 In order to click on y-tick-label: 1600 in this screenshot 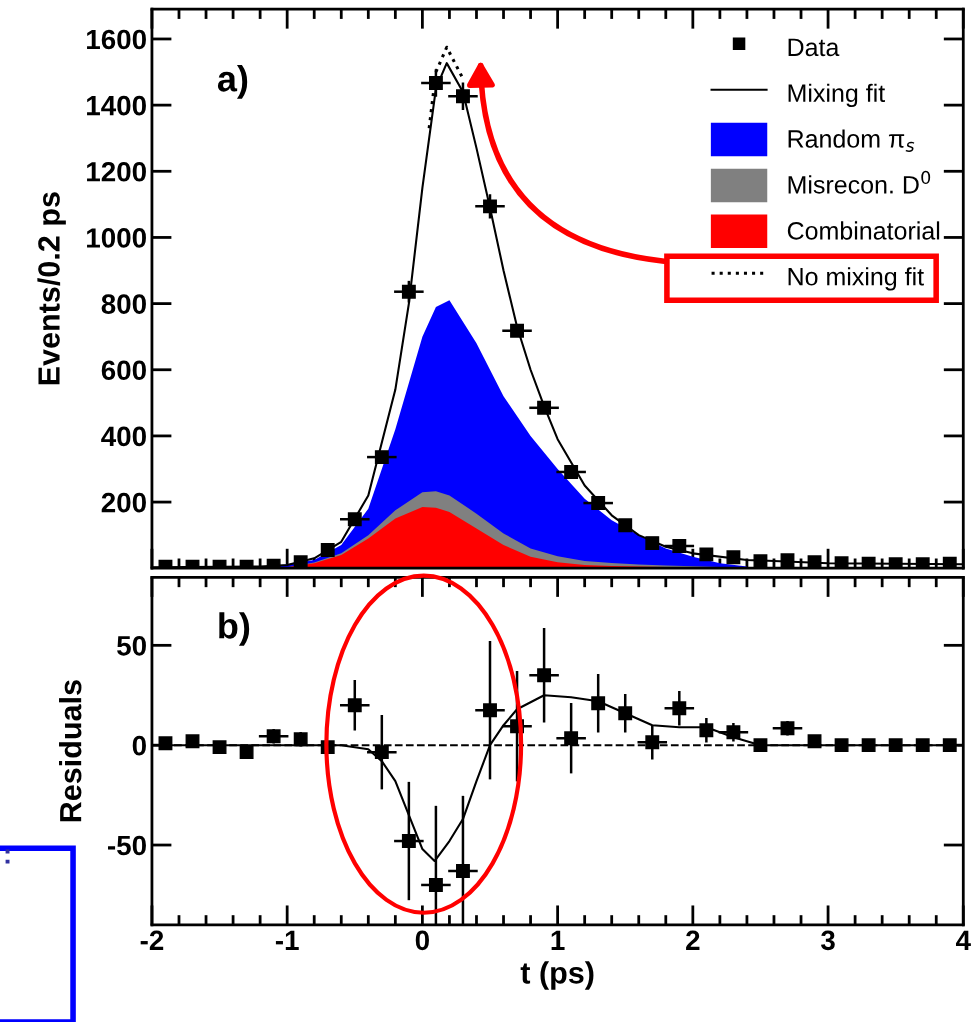, I will do `click(116, 39)`.